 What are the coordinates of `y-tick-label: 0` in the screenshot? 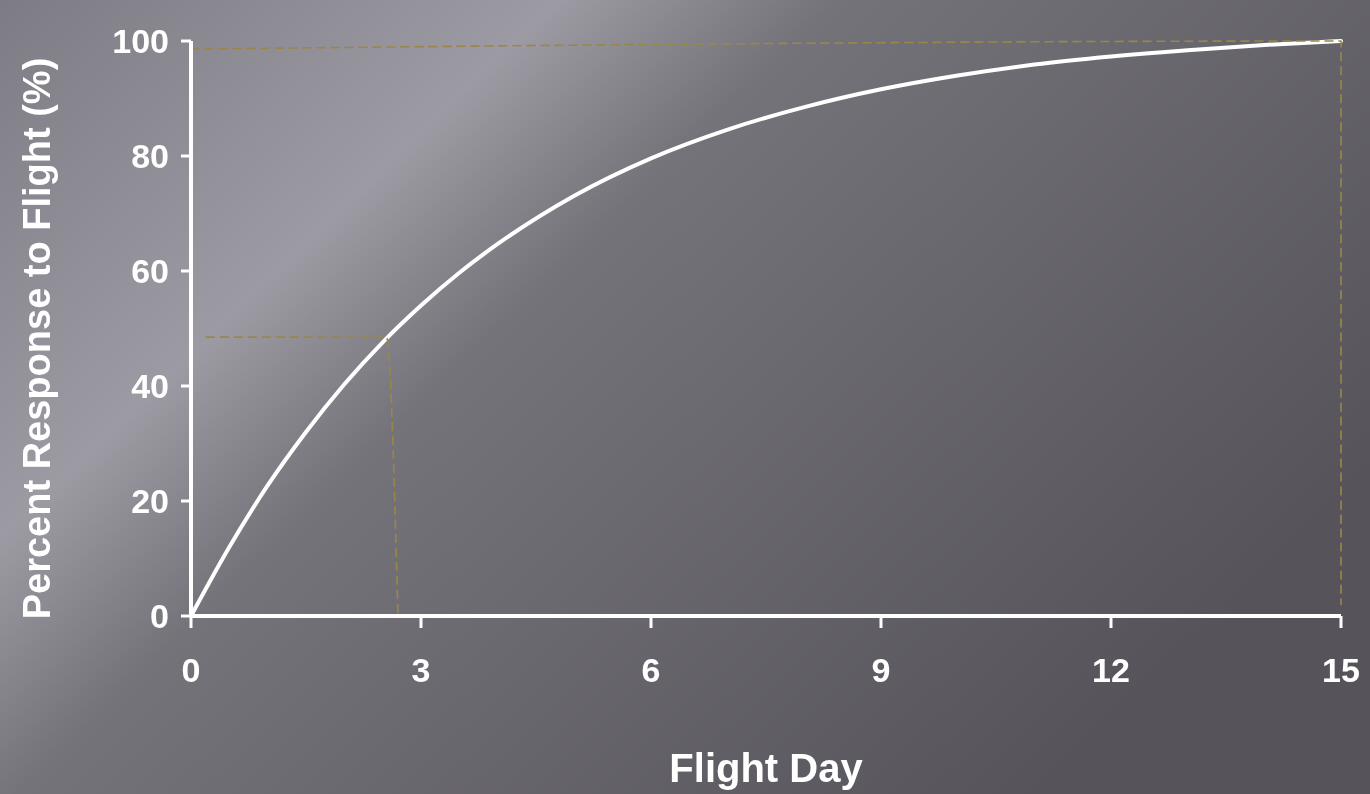 It's located at (159, 615).